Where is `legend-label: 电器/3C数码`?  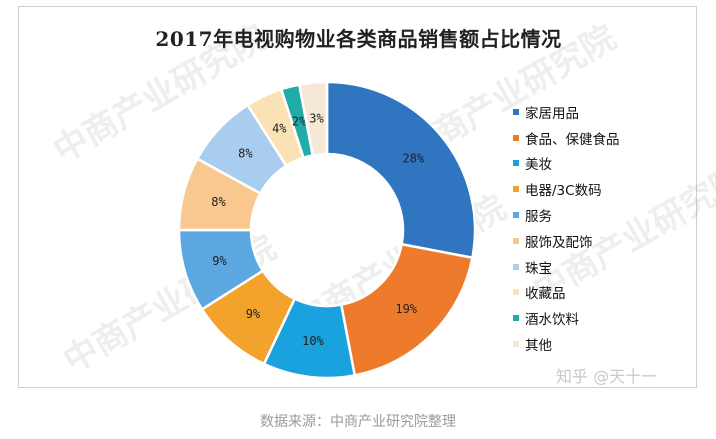 legend-label: 电器/3C数码 is located at coordinates (563, 191).